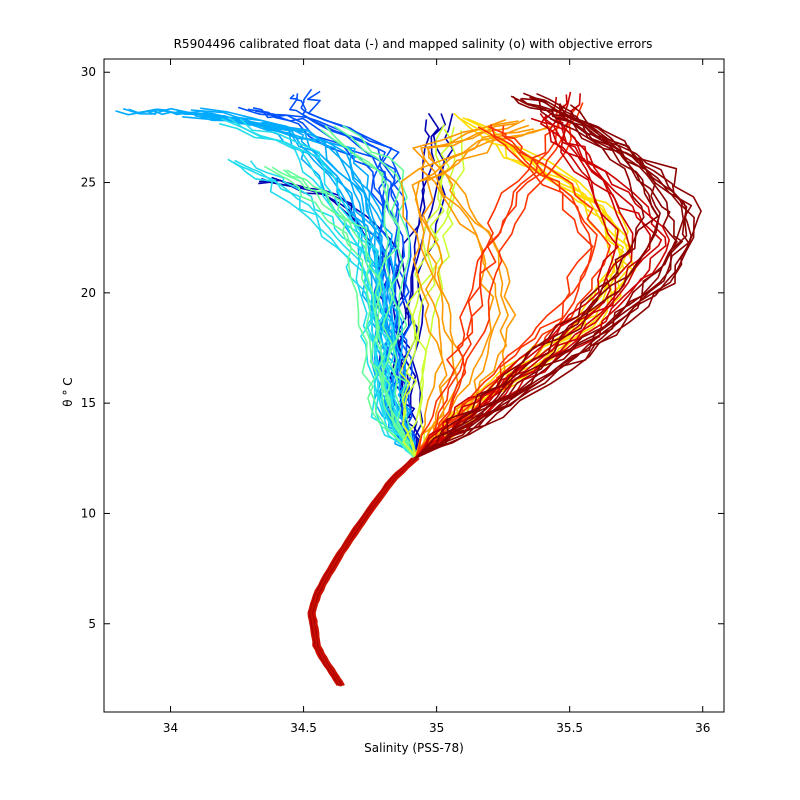 Image resolution: width=800 pixels, height=800 pixels. What do you see at coordinates (88, 513) in the screenshot?
I see `y-tick-label: 10` at bounding box center [88, 513].